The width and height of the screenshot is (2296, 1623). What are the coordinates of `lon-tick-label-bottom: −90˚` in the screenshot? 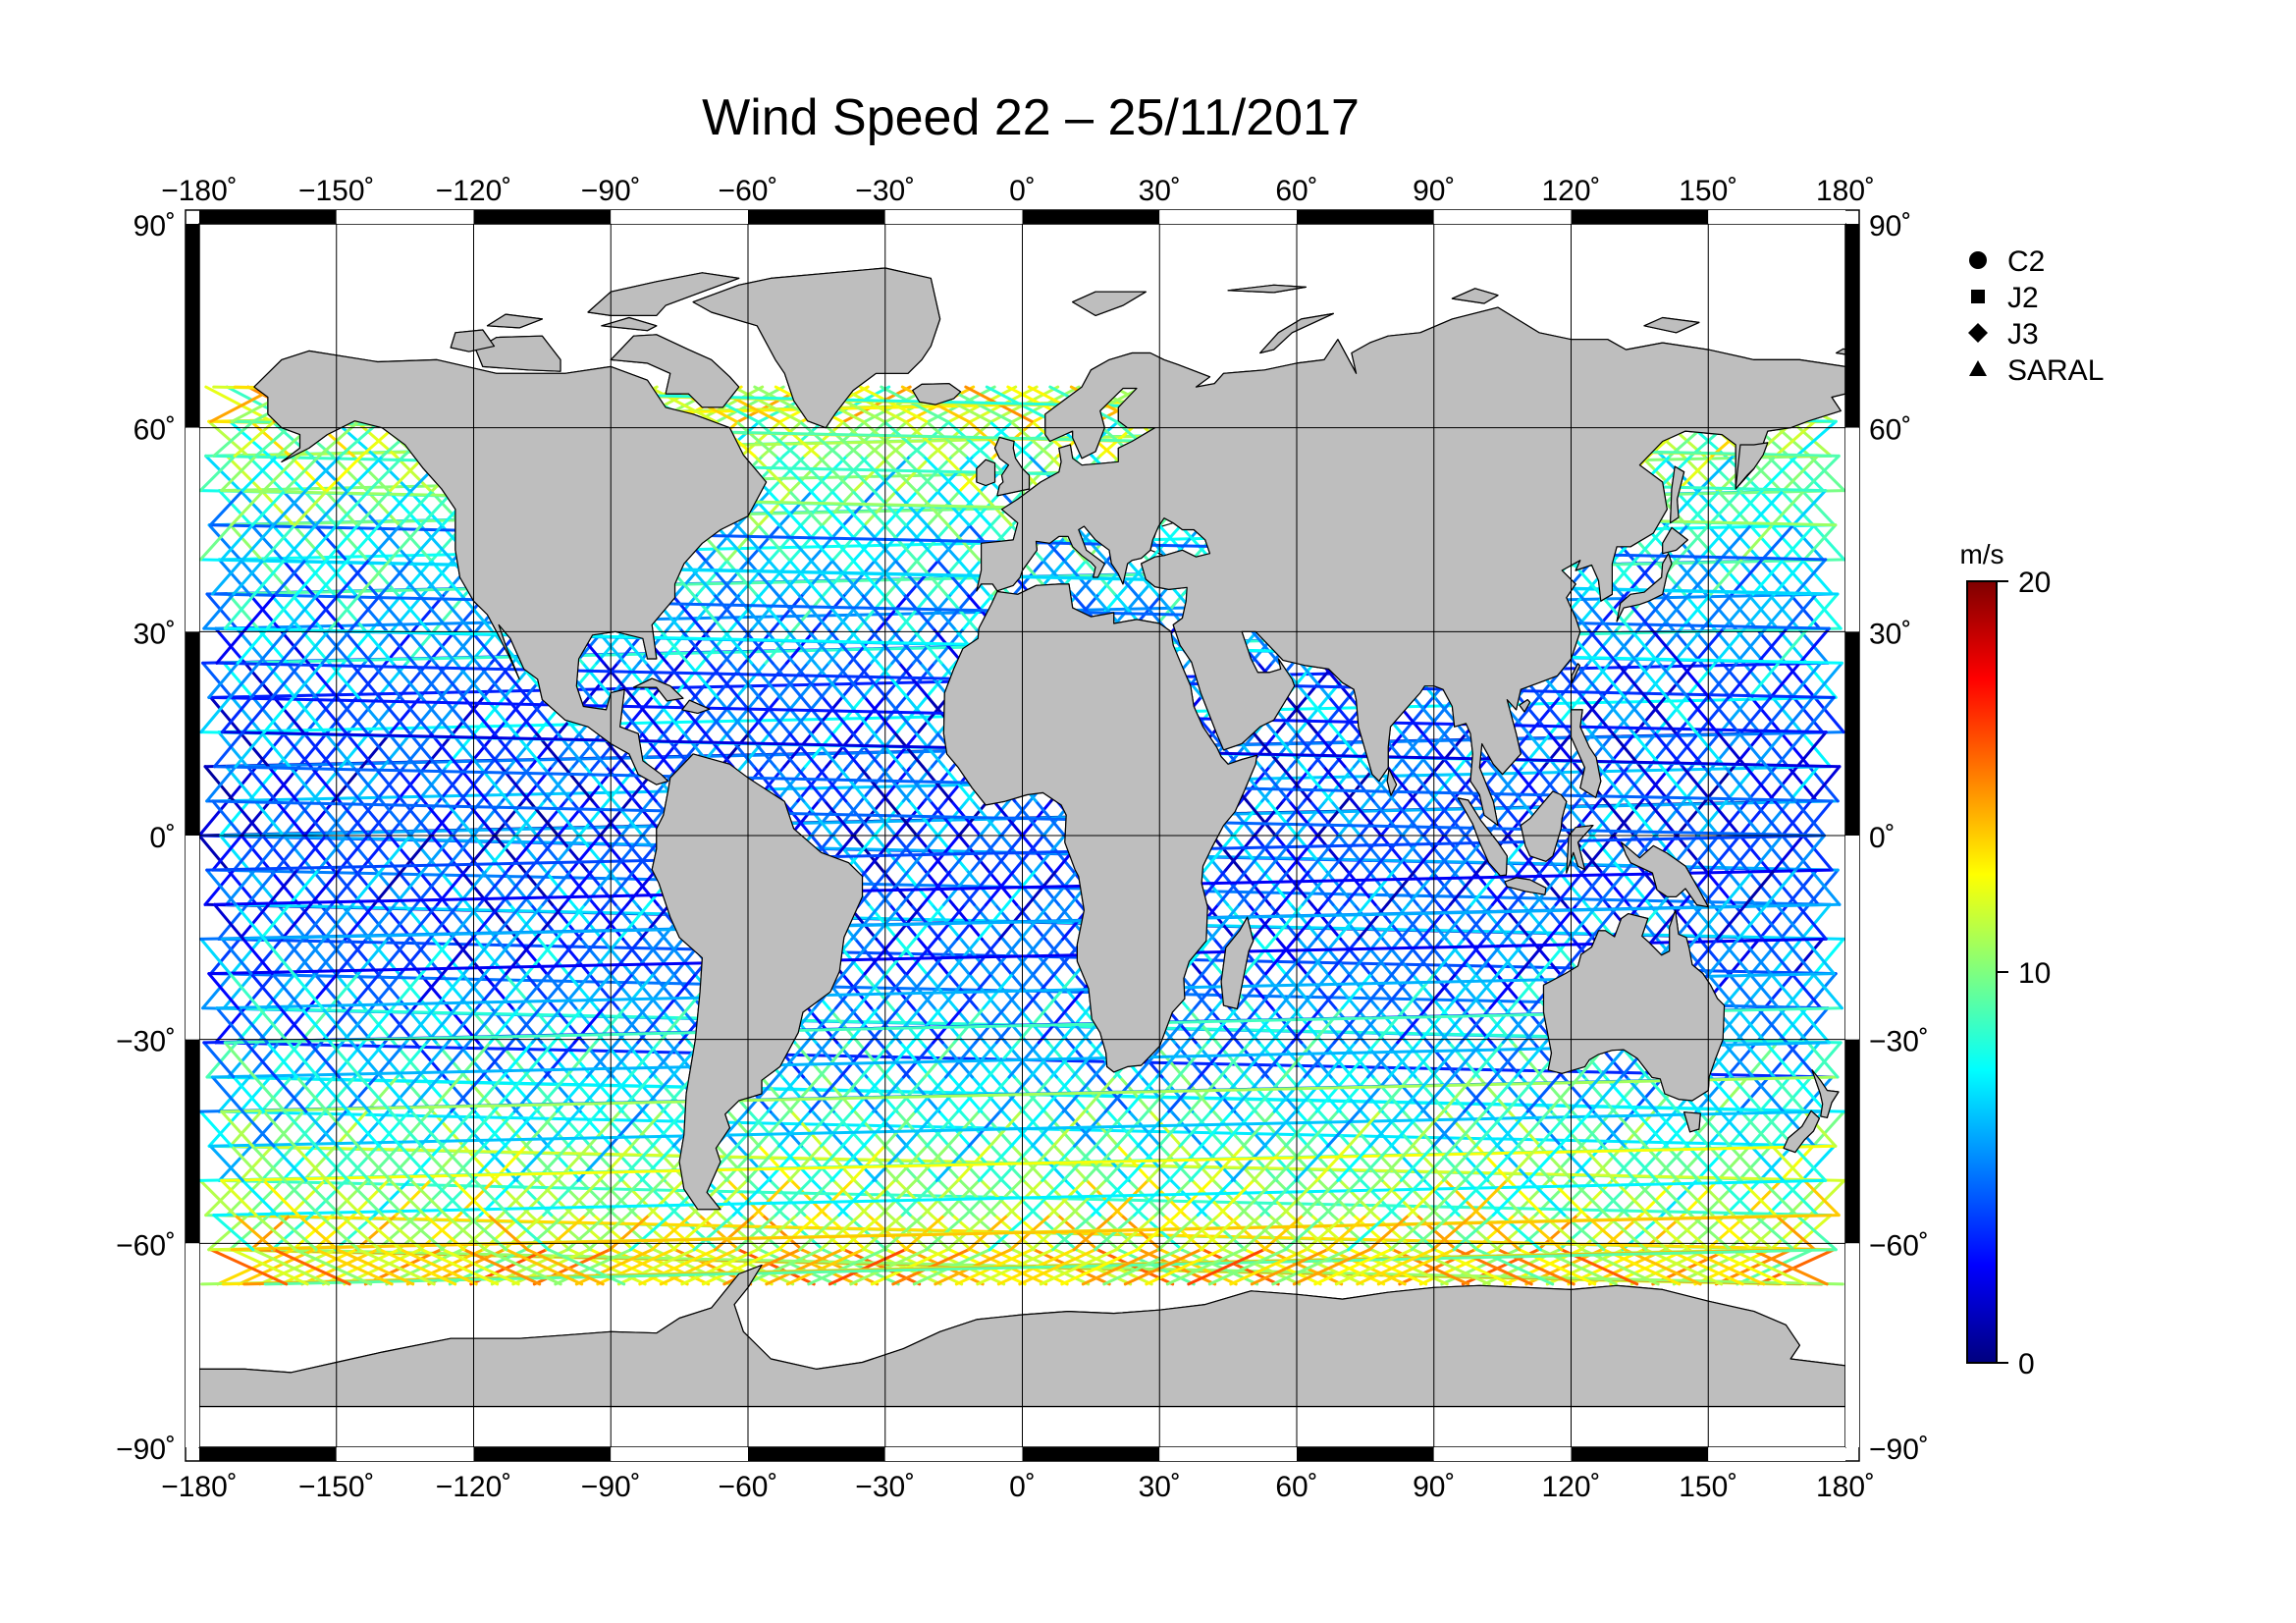 It's located at (611, 1487).